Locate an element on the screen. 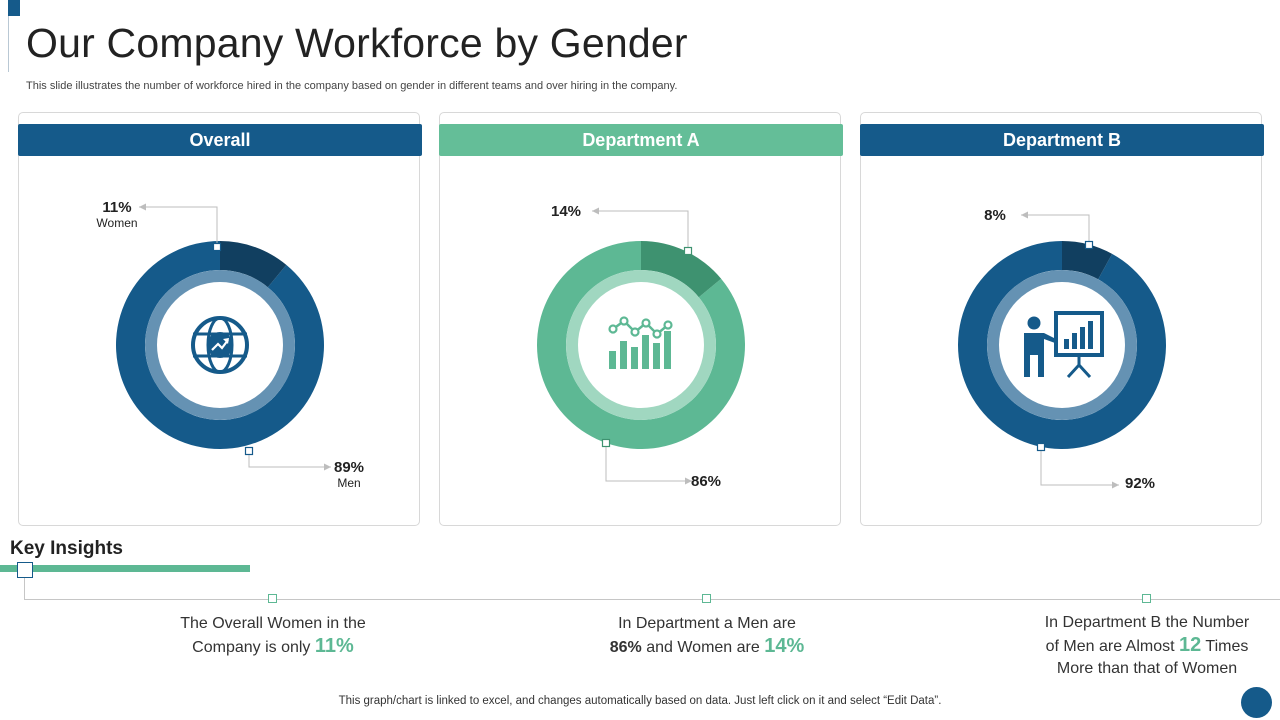 This screenshot has height=720, width=1280. presenter-board-icon is located at coordinates (1064, 345).